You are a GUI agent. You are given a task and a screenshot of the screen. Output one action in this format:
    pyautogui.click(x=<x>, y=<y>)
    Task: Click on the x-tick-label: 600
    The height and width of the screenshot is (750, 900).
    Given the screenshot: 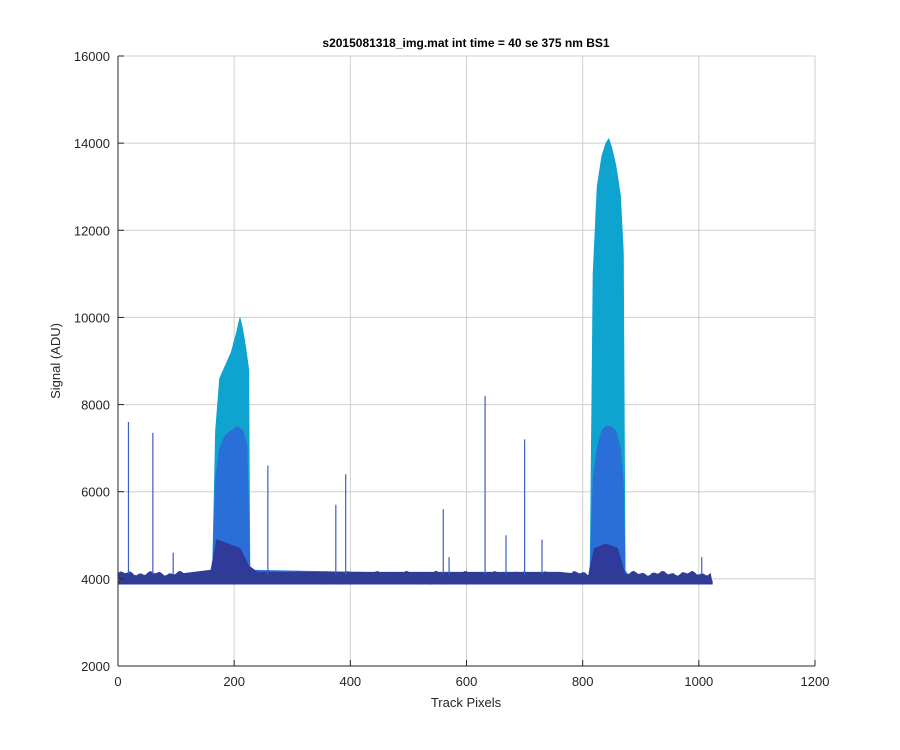 What is the action you would take?
    pyautogui.click(x=467, y=681)
    